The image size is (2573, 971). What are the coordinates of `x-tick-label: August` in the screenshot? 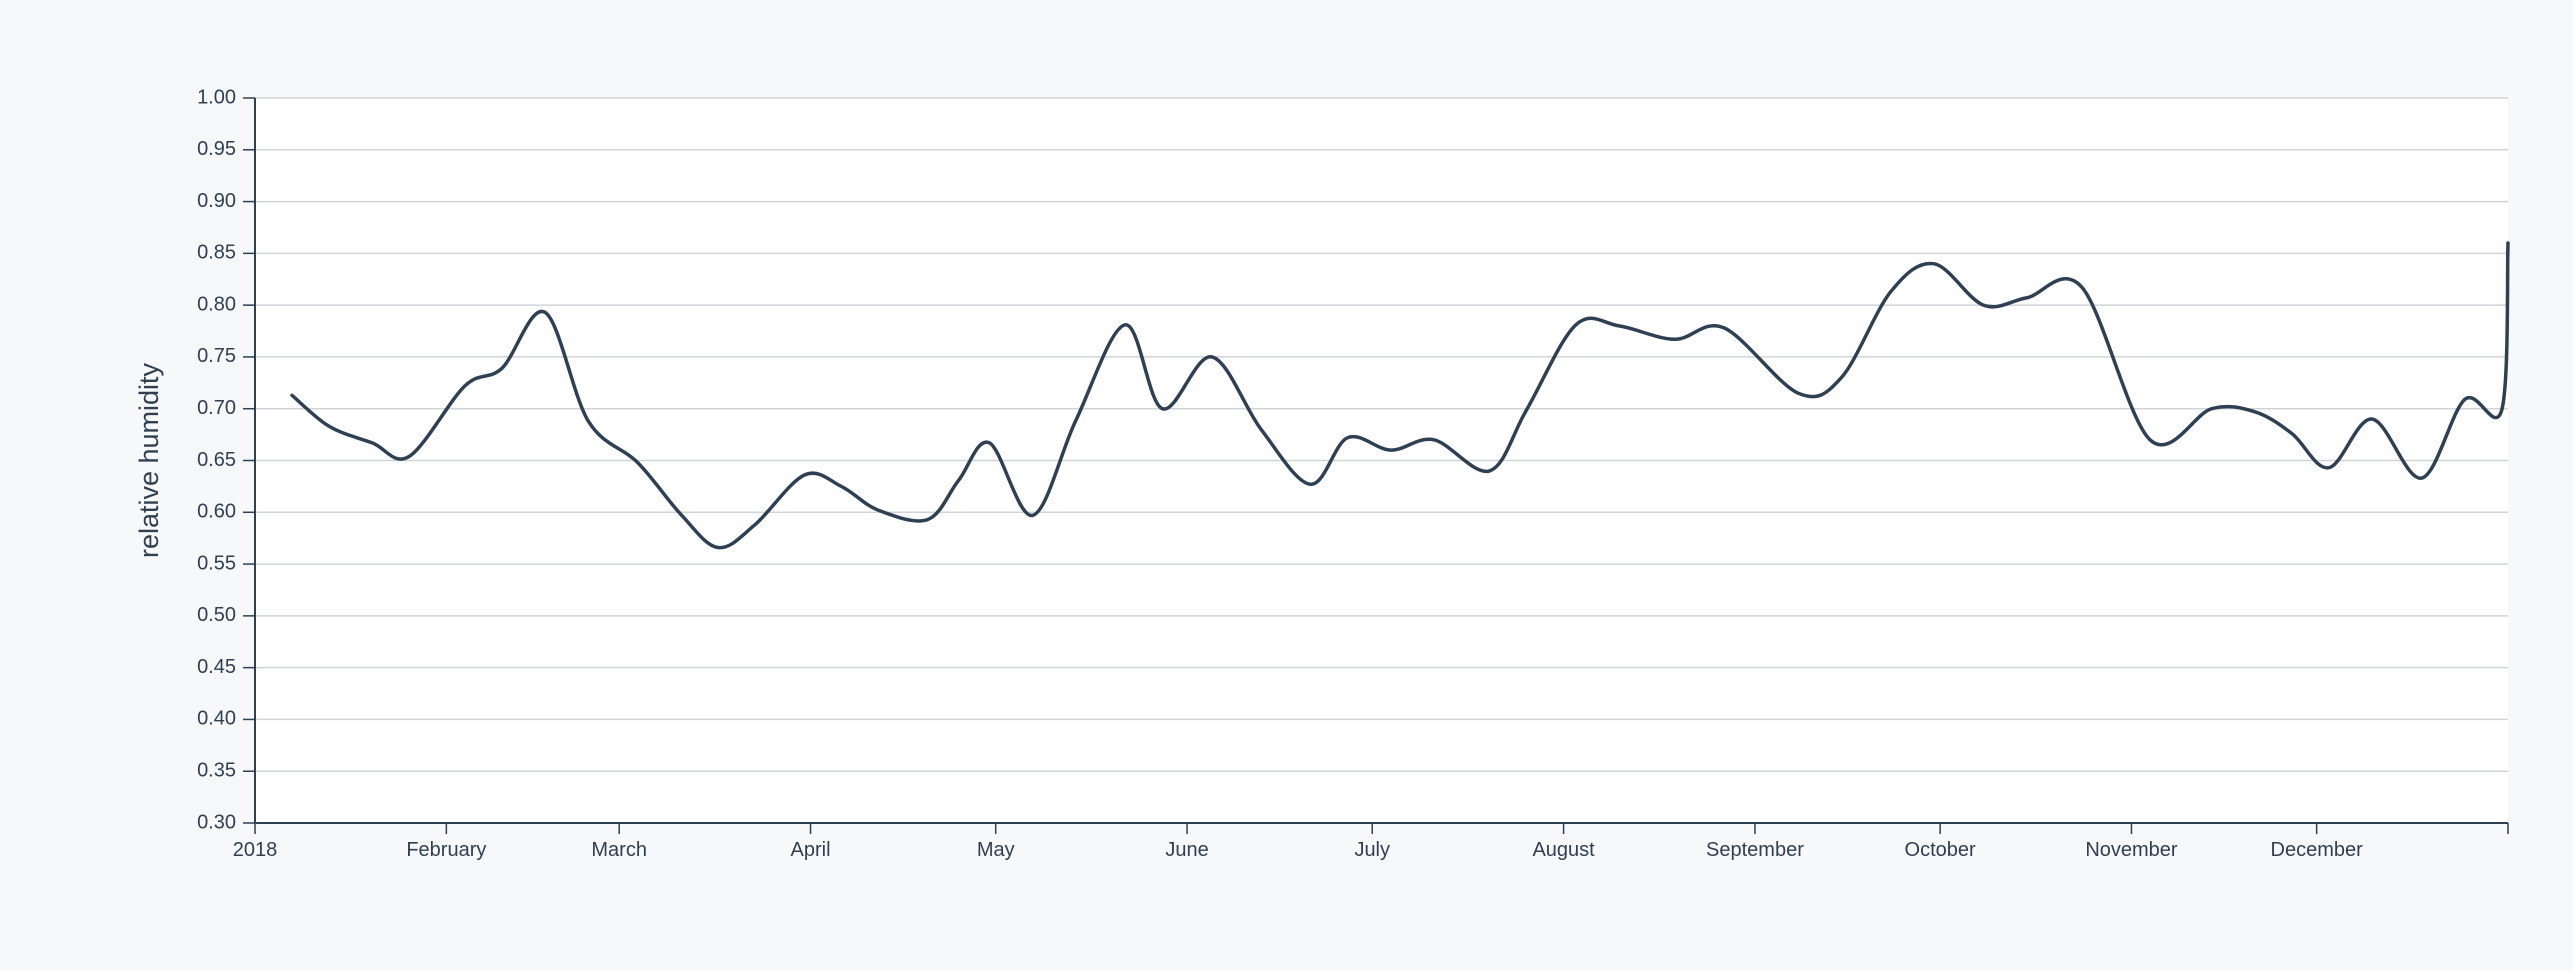 It's located at (1563, 850).